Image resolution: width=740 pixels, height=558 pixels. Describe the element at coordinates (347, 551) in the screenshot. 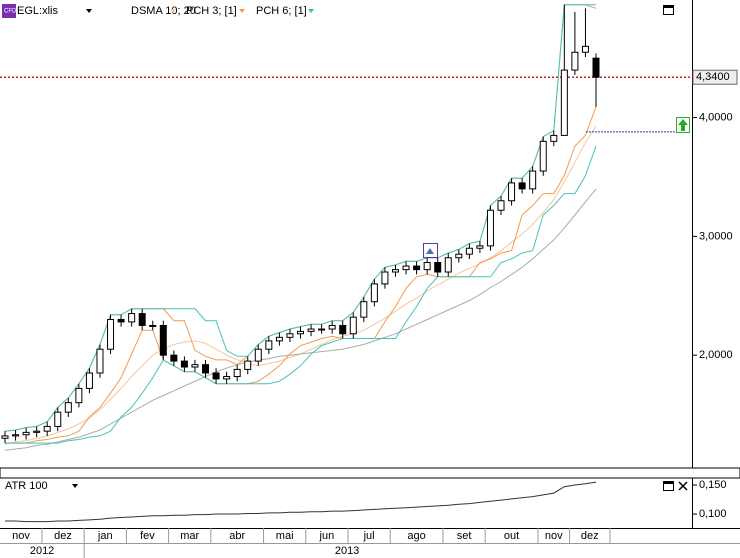

I see `year-label: 2013` at that location.